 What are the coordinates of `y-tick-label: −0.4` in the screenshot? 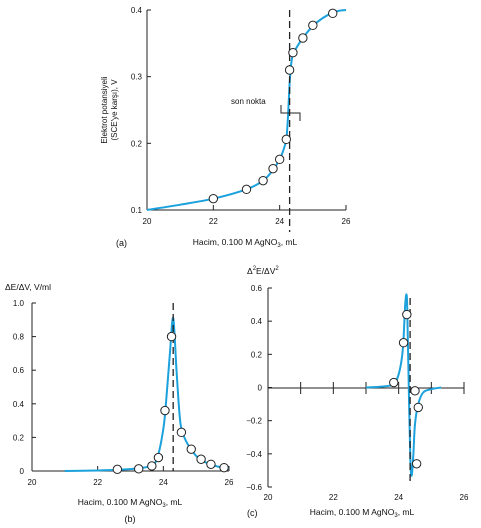 It's located at (254, 454).